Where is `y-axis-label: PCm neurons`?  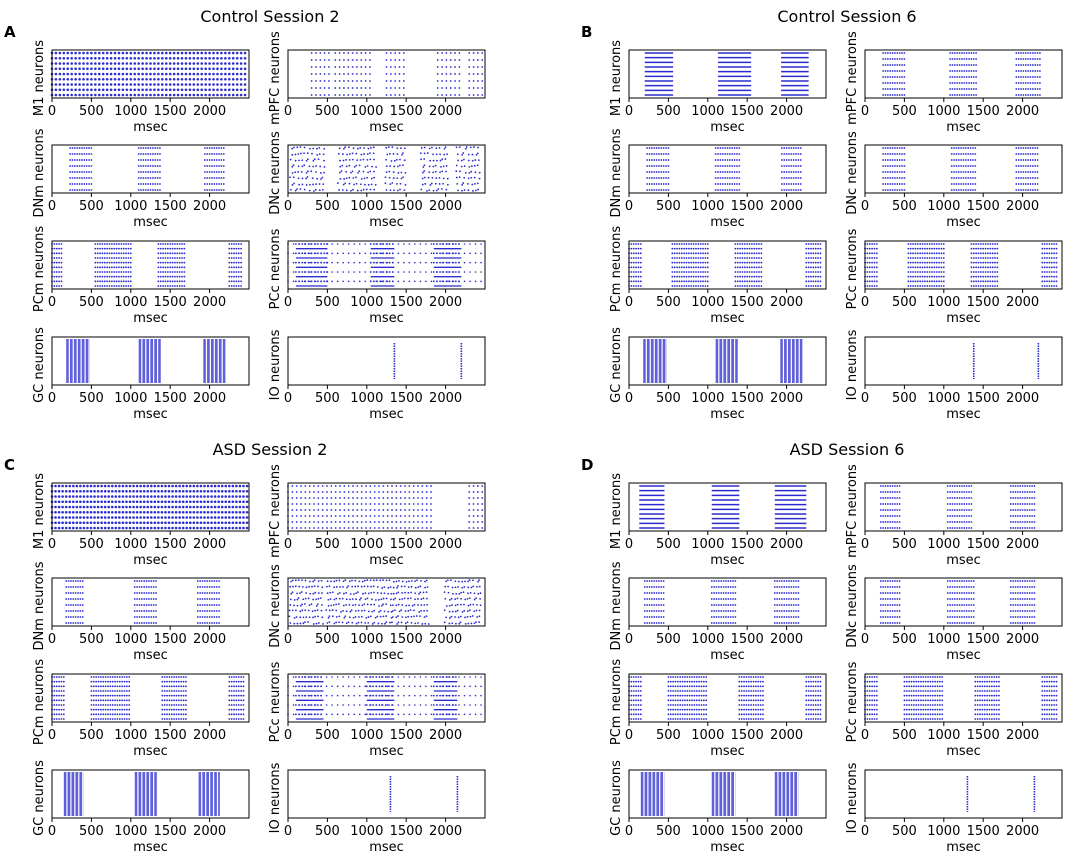
y-axis-label: PCm neurons is located at coordinates (39, 269).